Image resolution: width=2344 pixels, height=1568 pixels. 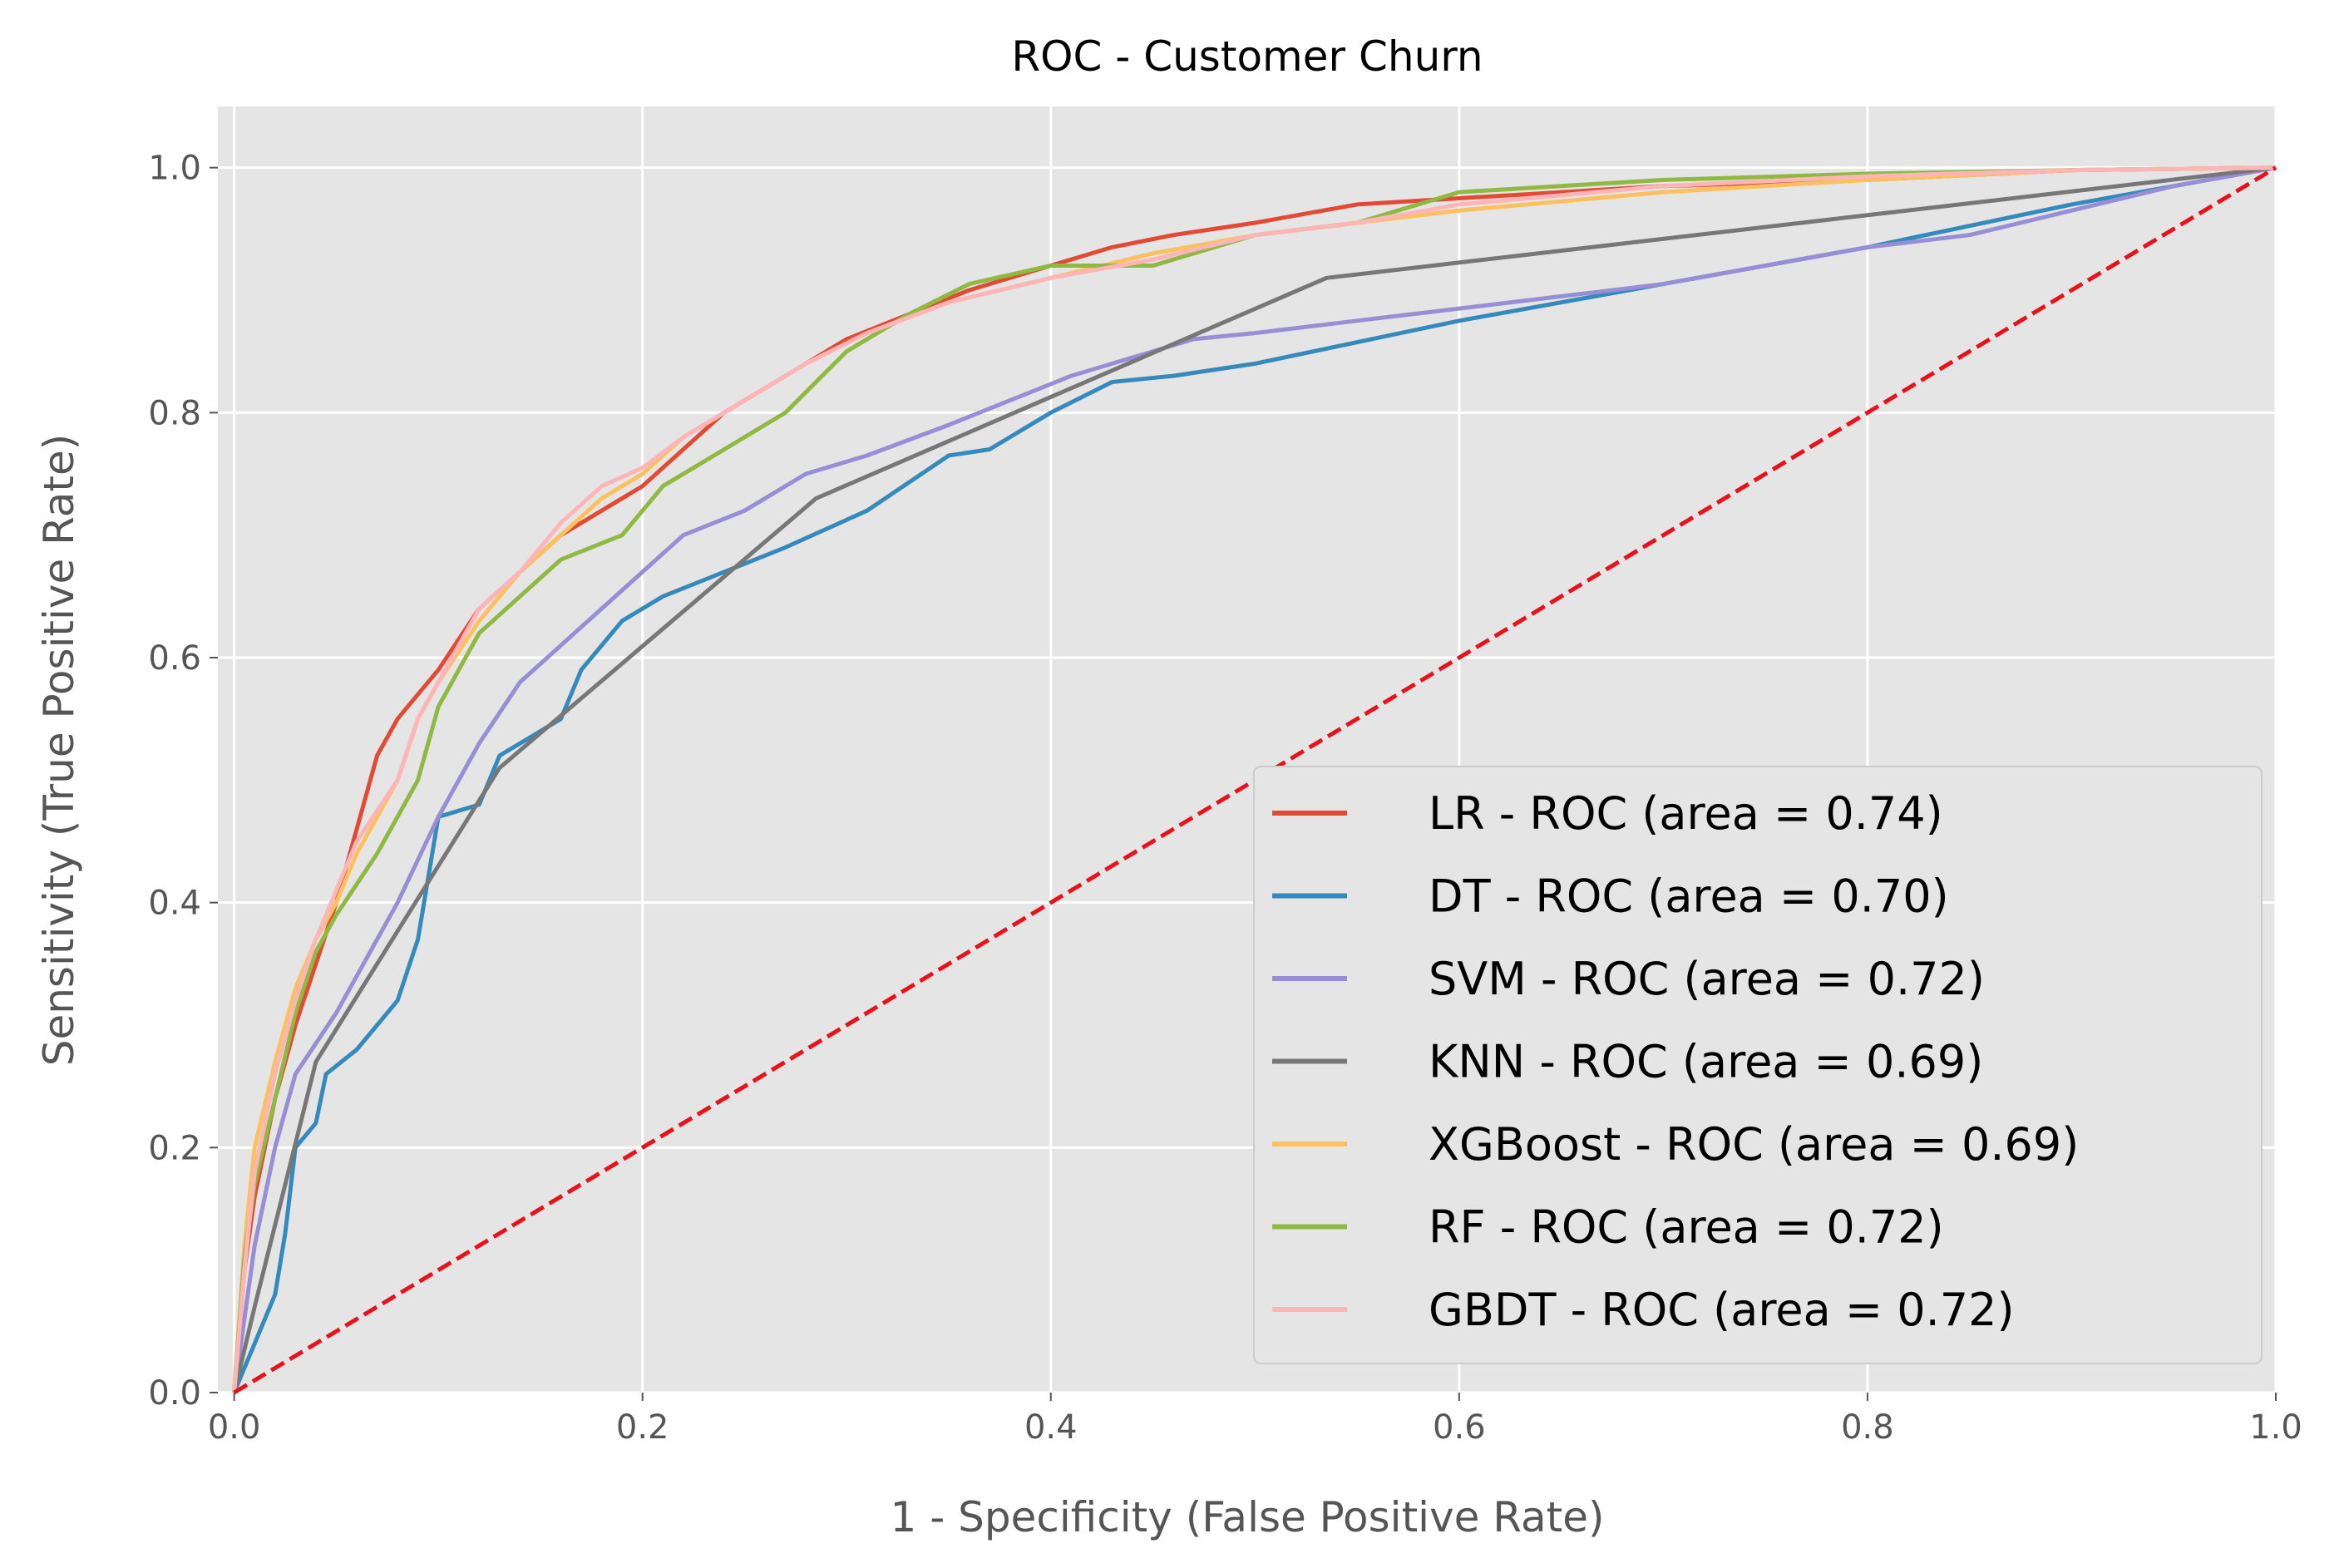 I want to click on x-tick-label: 1.0, so click(x=2275, y=1427).